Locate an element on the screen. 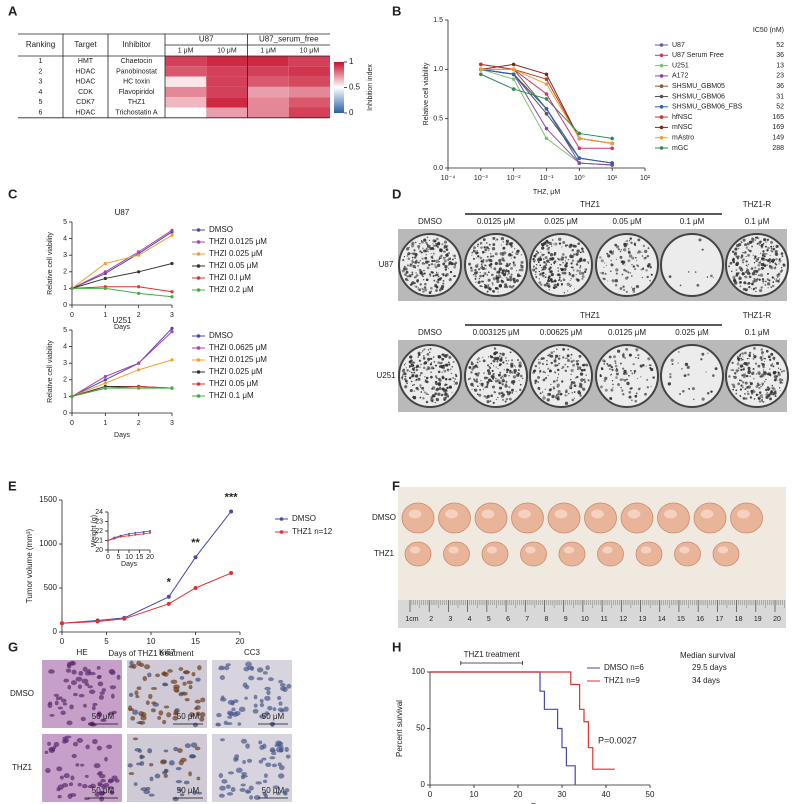 This screenshot has height=804, width=792. legend-marker is located at coordinates (198, 360).